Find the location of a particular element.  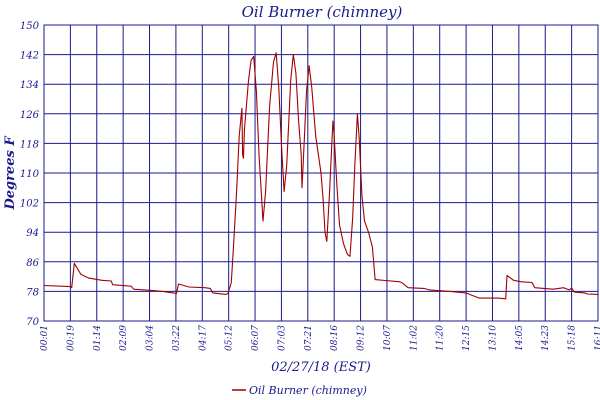

x-tick-label: 09:12 is located at coordinates (362, 338).